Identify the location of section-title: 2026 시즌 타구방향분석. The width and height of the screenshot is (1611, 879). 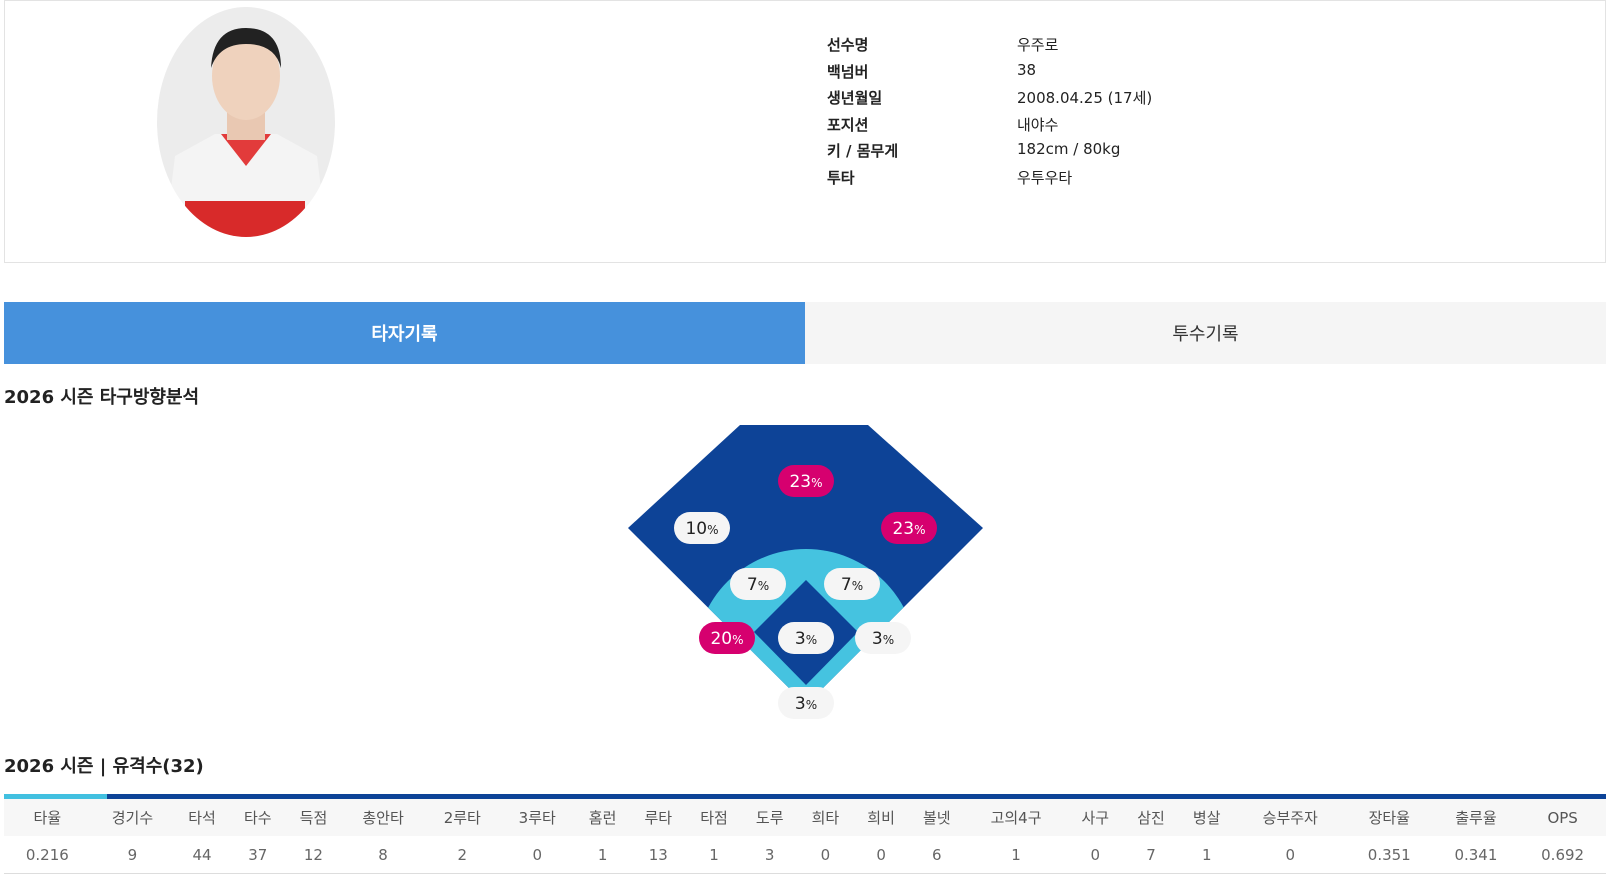
(102, 397).